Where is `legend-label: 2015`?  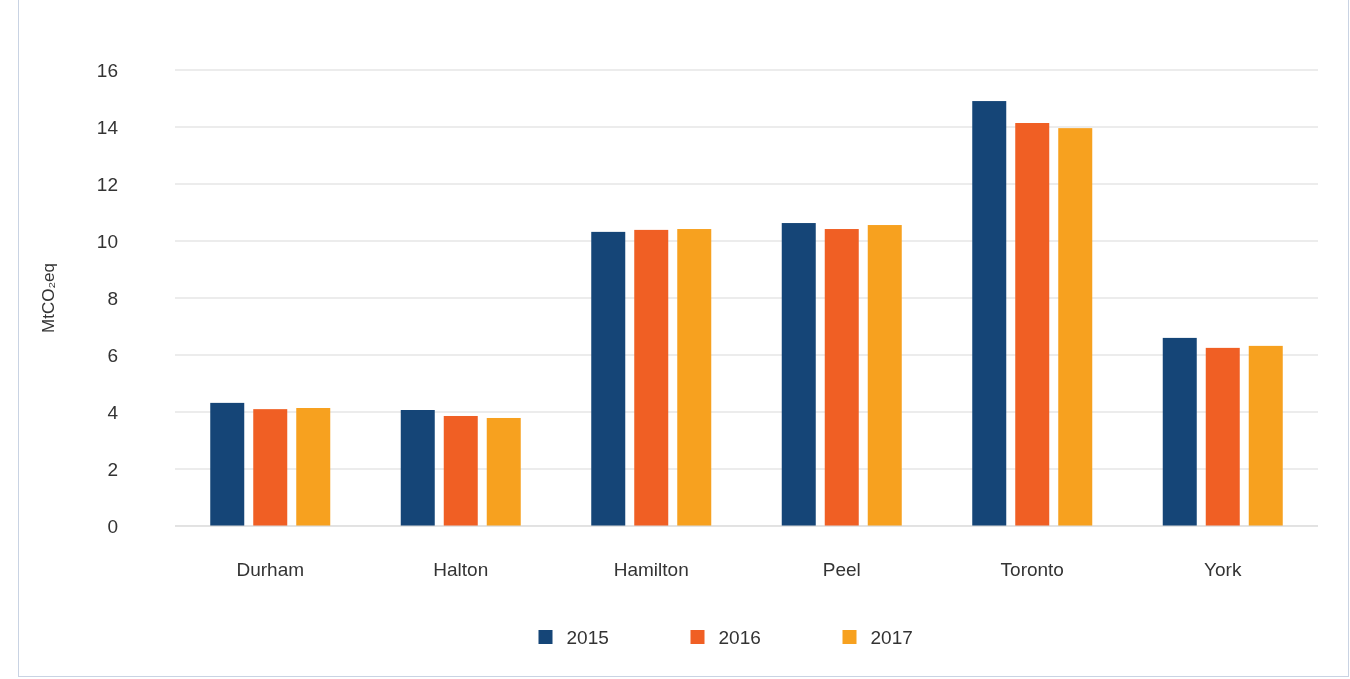
legend-label: 2015 is located at coordinates (587, 637).